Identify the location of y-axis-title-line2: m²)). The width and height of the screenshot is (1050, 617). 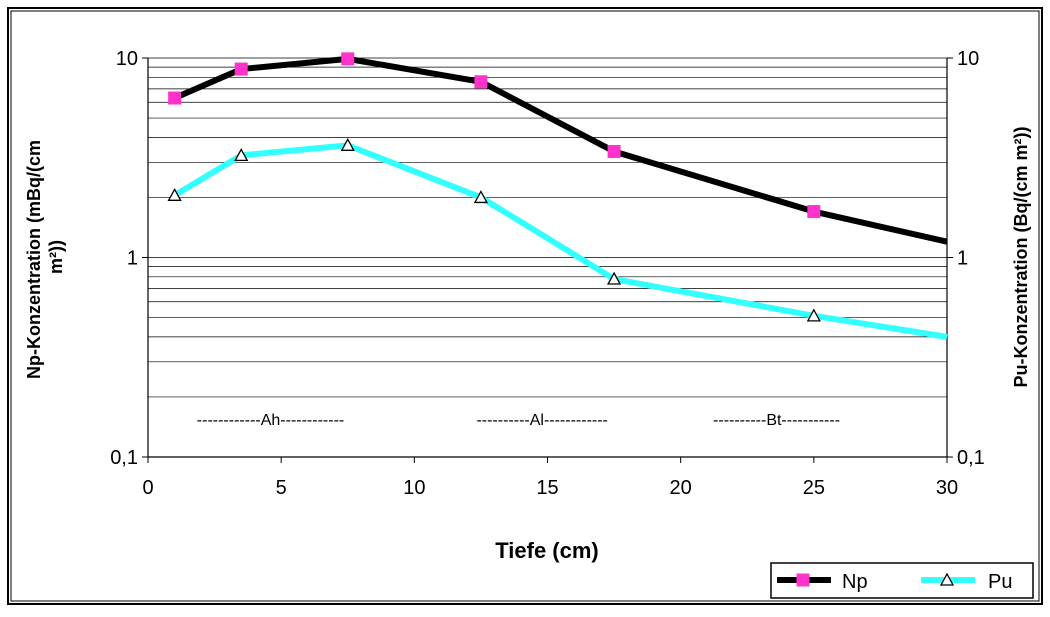
(56, 257).